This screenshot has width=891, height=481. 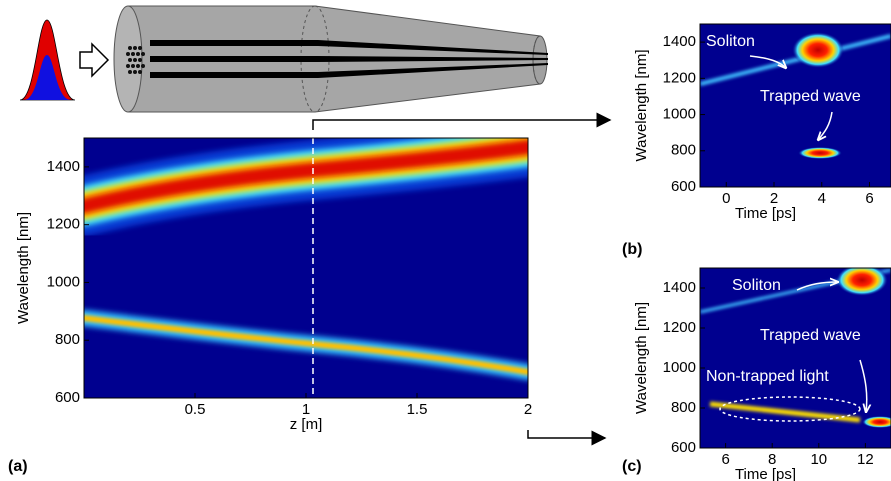 What do you see at coordinates (18, 466) in the screenshot?
I see `panel-label: (a)` at bounding box center [18, 466].